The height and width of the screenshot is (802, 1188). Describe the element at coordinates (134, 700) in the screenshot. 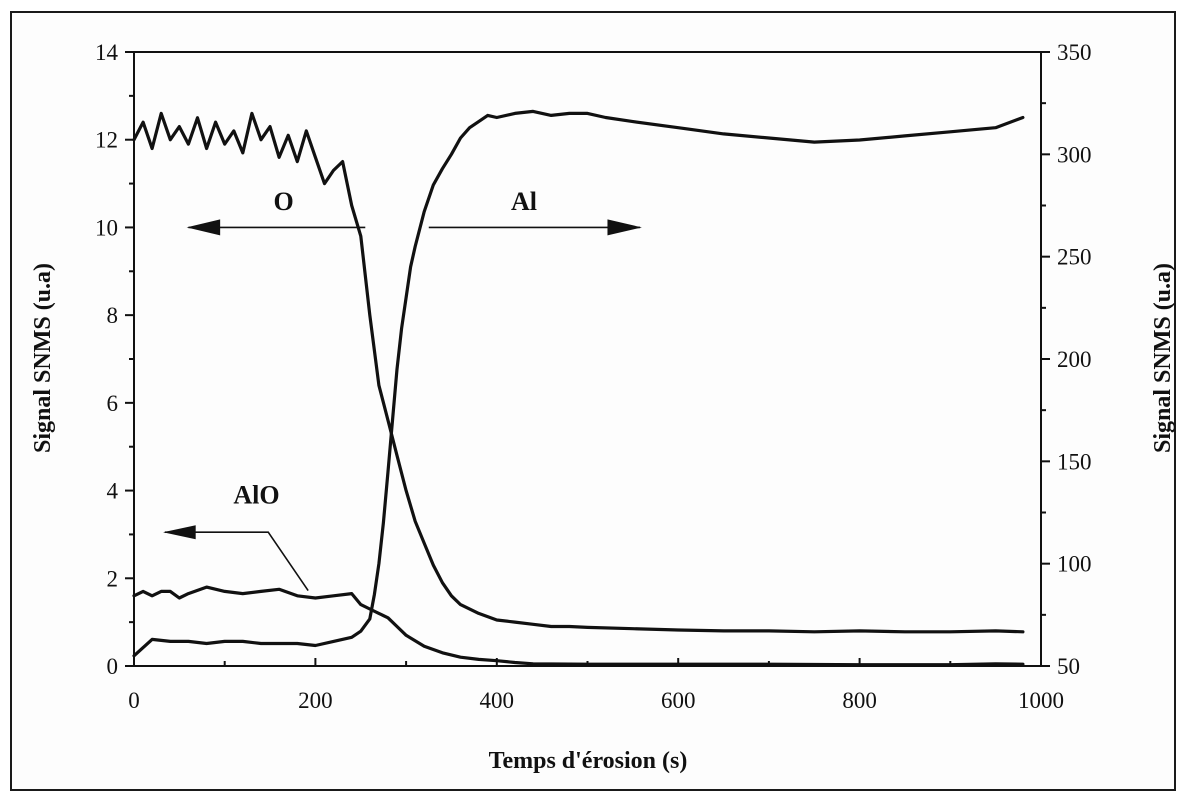

I see `x-tick-label: 0` at that location.